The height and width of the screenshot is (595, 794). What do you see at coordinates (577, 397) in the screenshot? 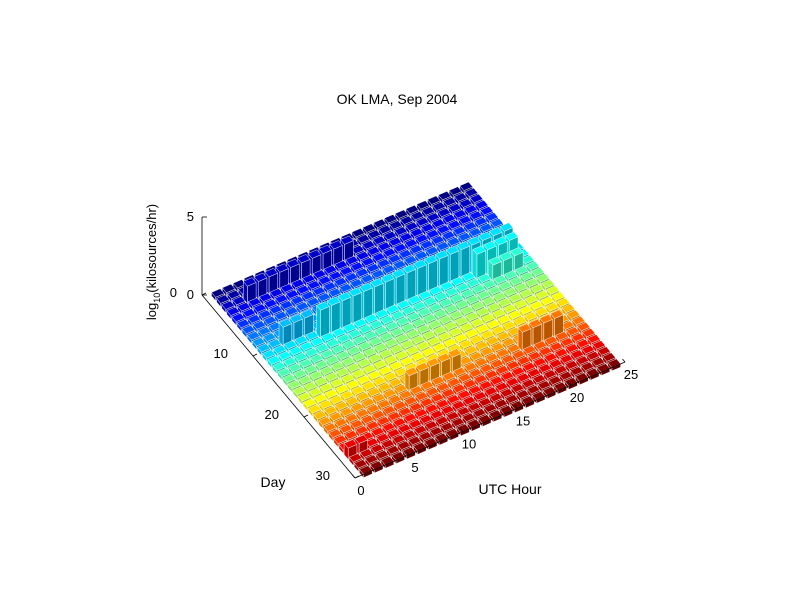
I see `x-tick-label: 20` at bounding box center [577, 397].